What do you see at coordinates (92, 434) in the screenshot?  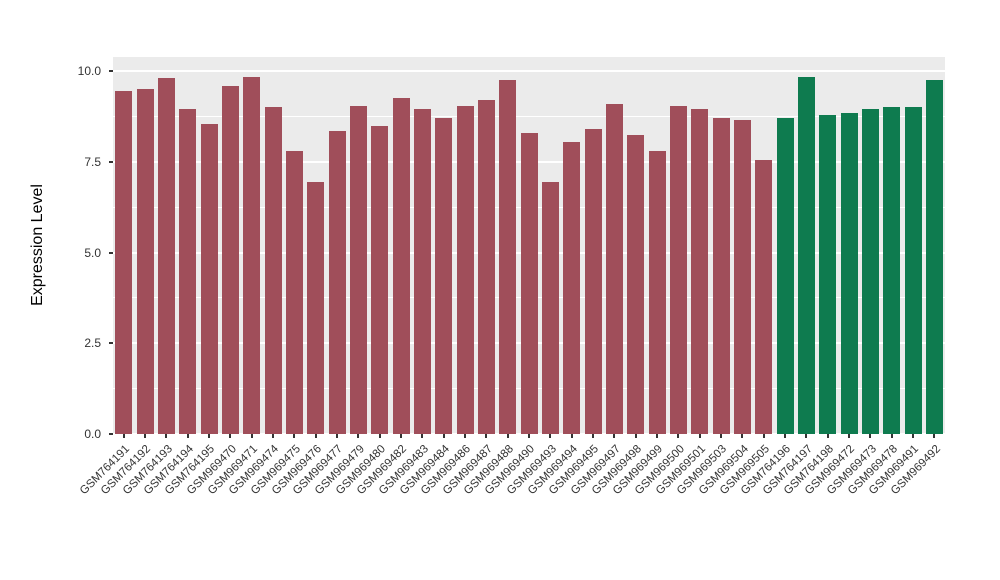 I see `y-tick-label: 0.0` at bounding box center [92, 434].